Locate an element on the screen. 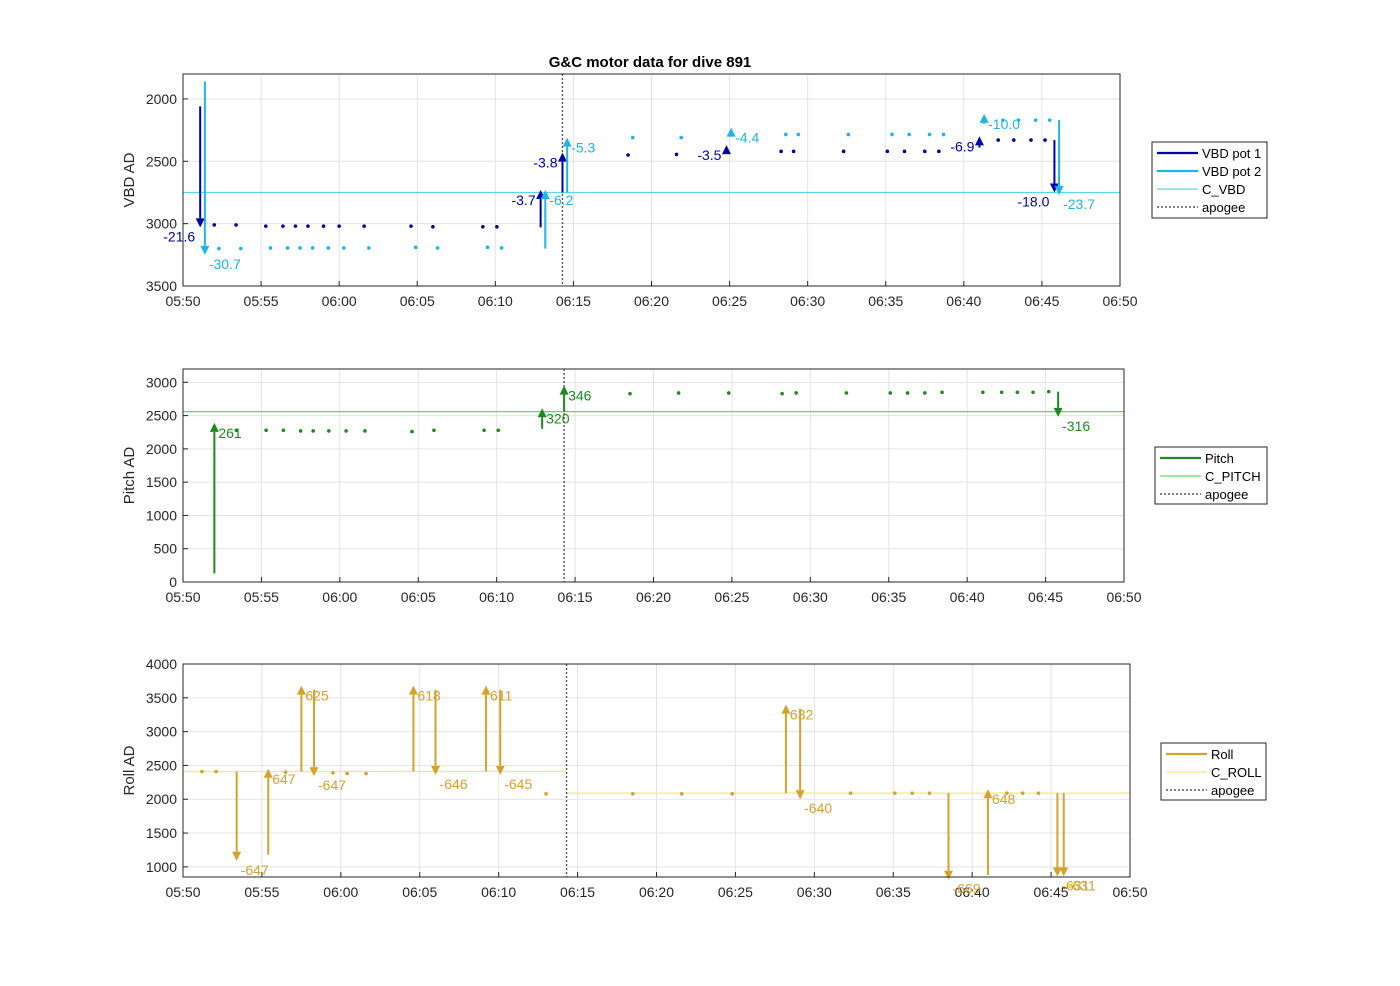 This screenshot has height=986, width=1400. move-label: 648 is located at coordinates (1004, 799).